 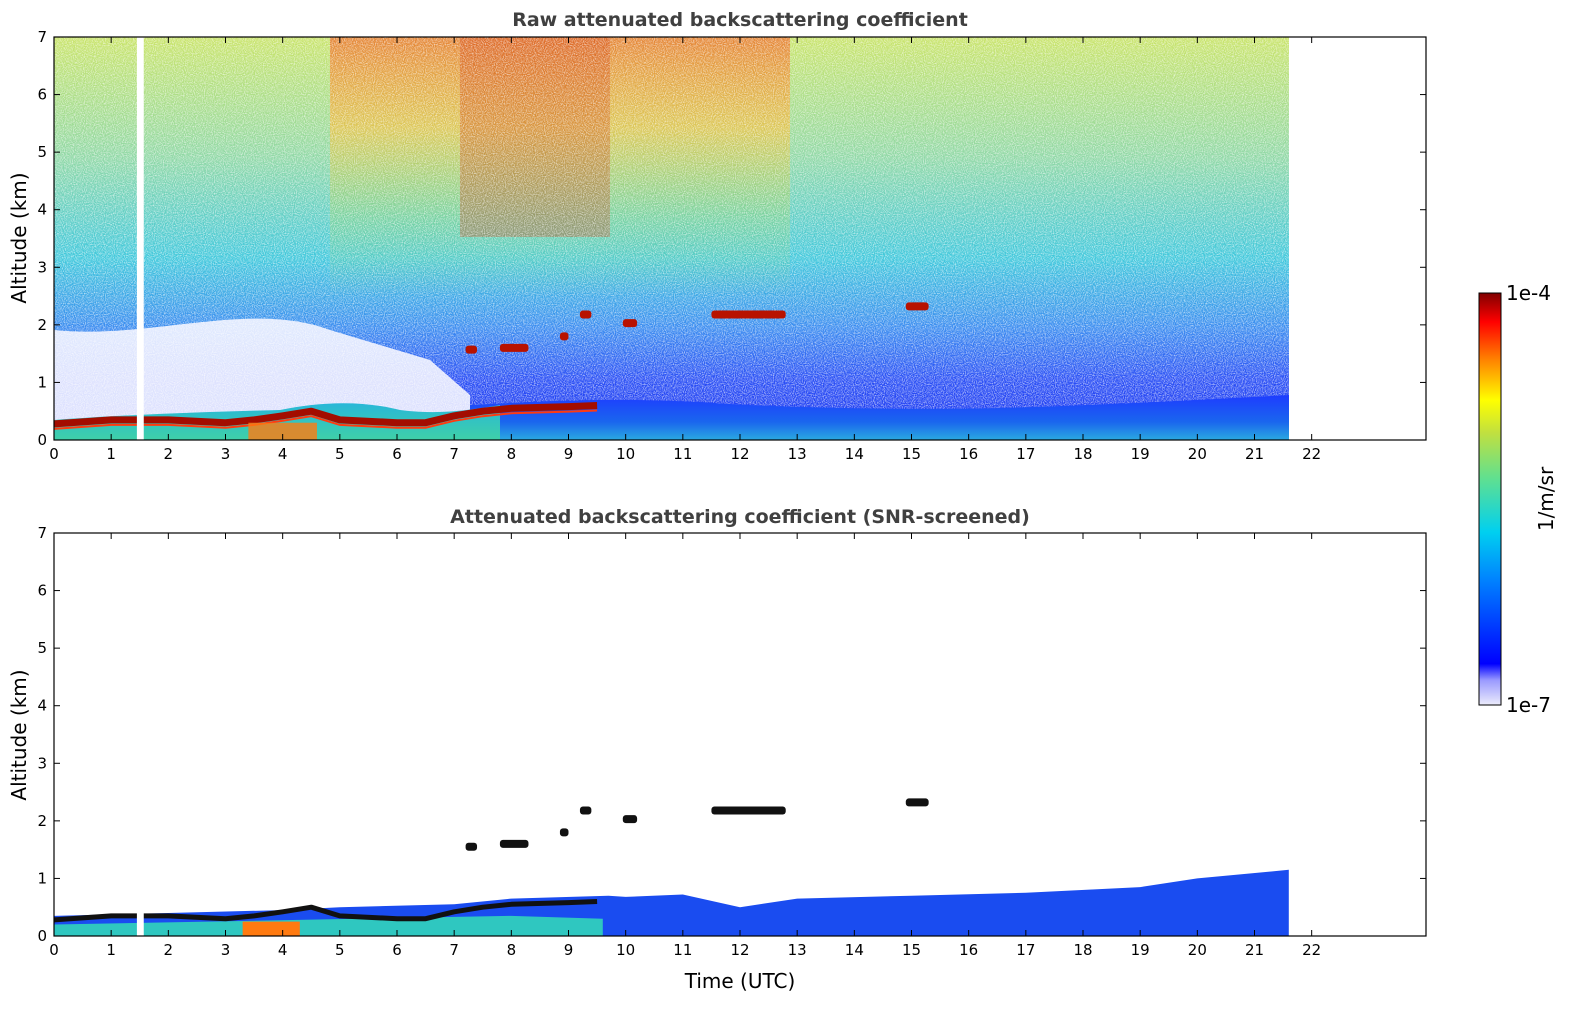 I want to click on colorbar: 1e-4 1e-7 1/m/sr, so click(x=1518, y=499).